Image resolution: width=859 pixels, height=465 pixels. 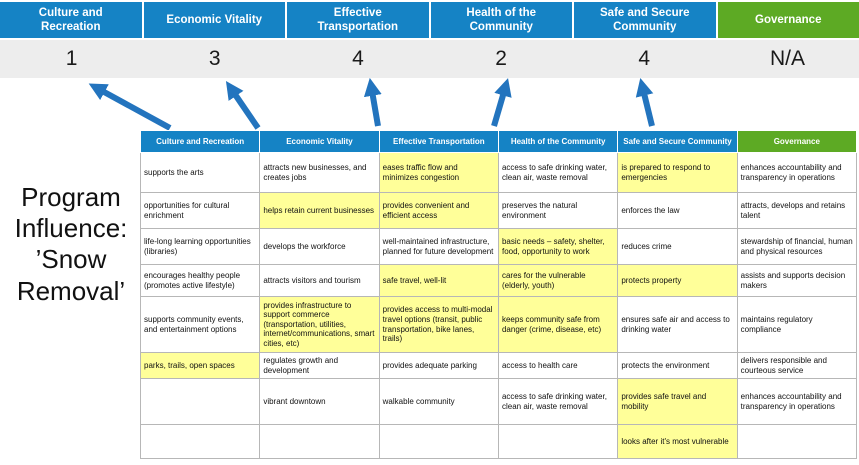 I want to click on banner-culture-and-recreation: Culture and Recreation, so click(x=71, y=20).